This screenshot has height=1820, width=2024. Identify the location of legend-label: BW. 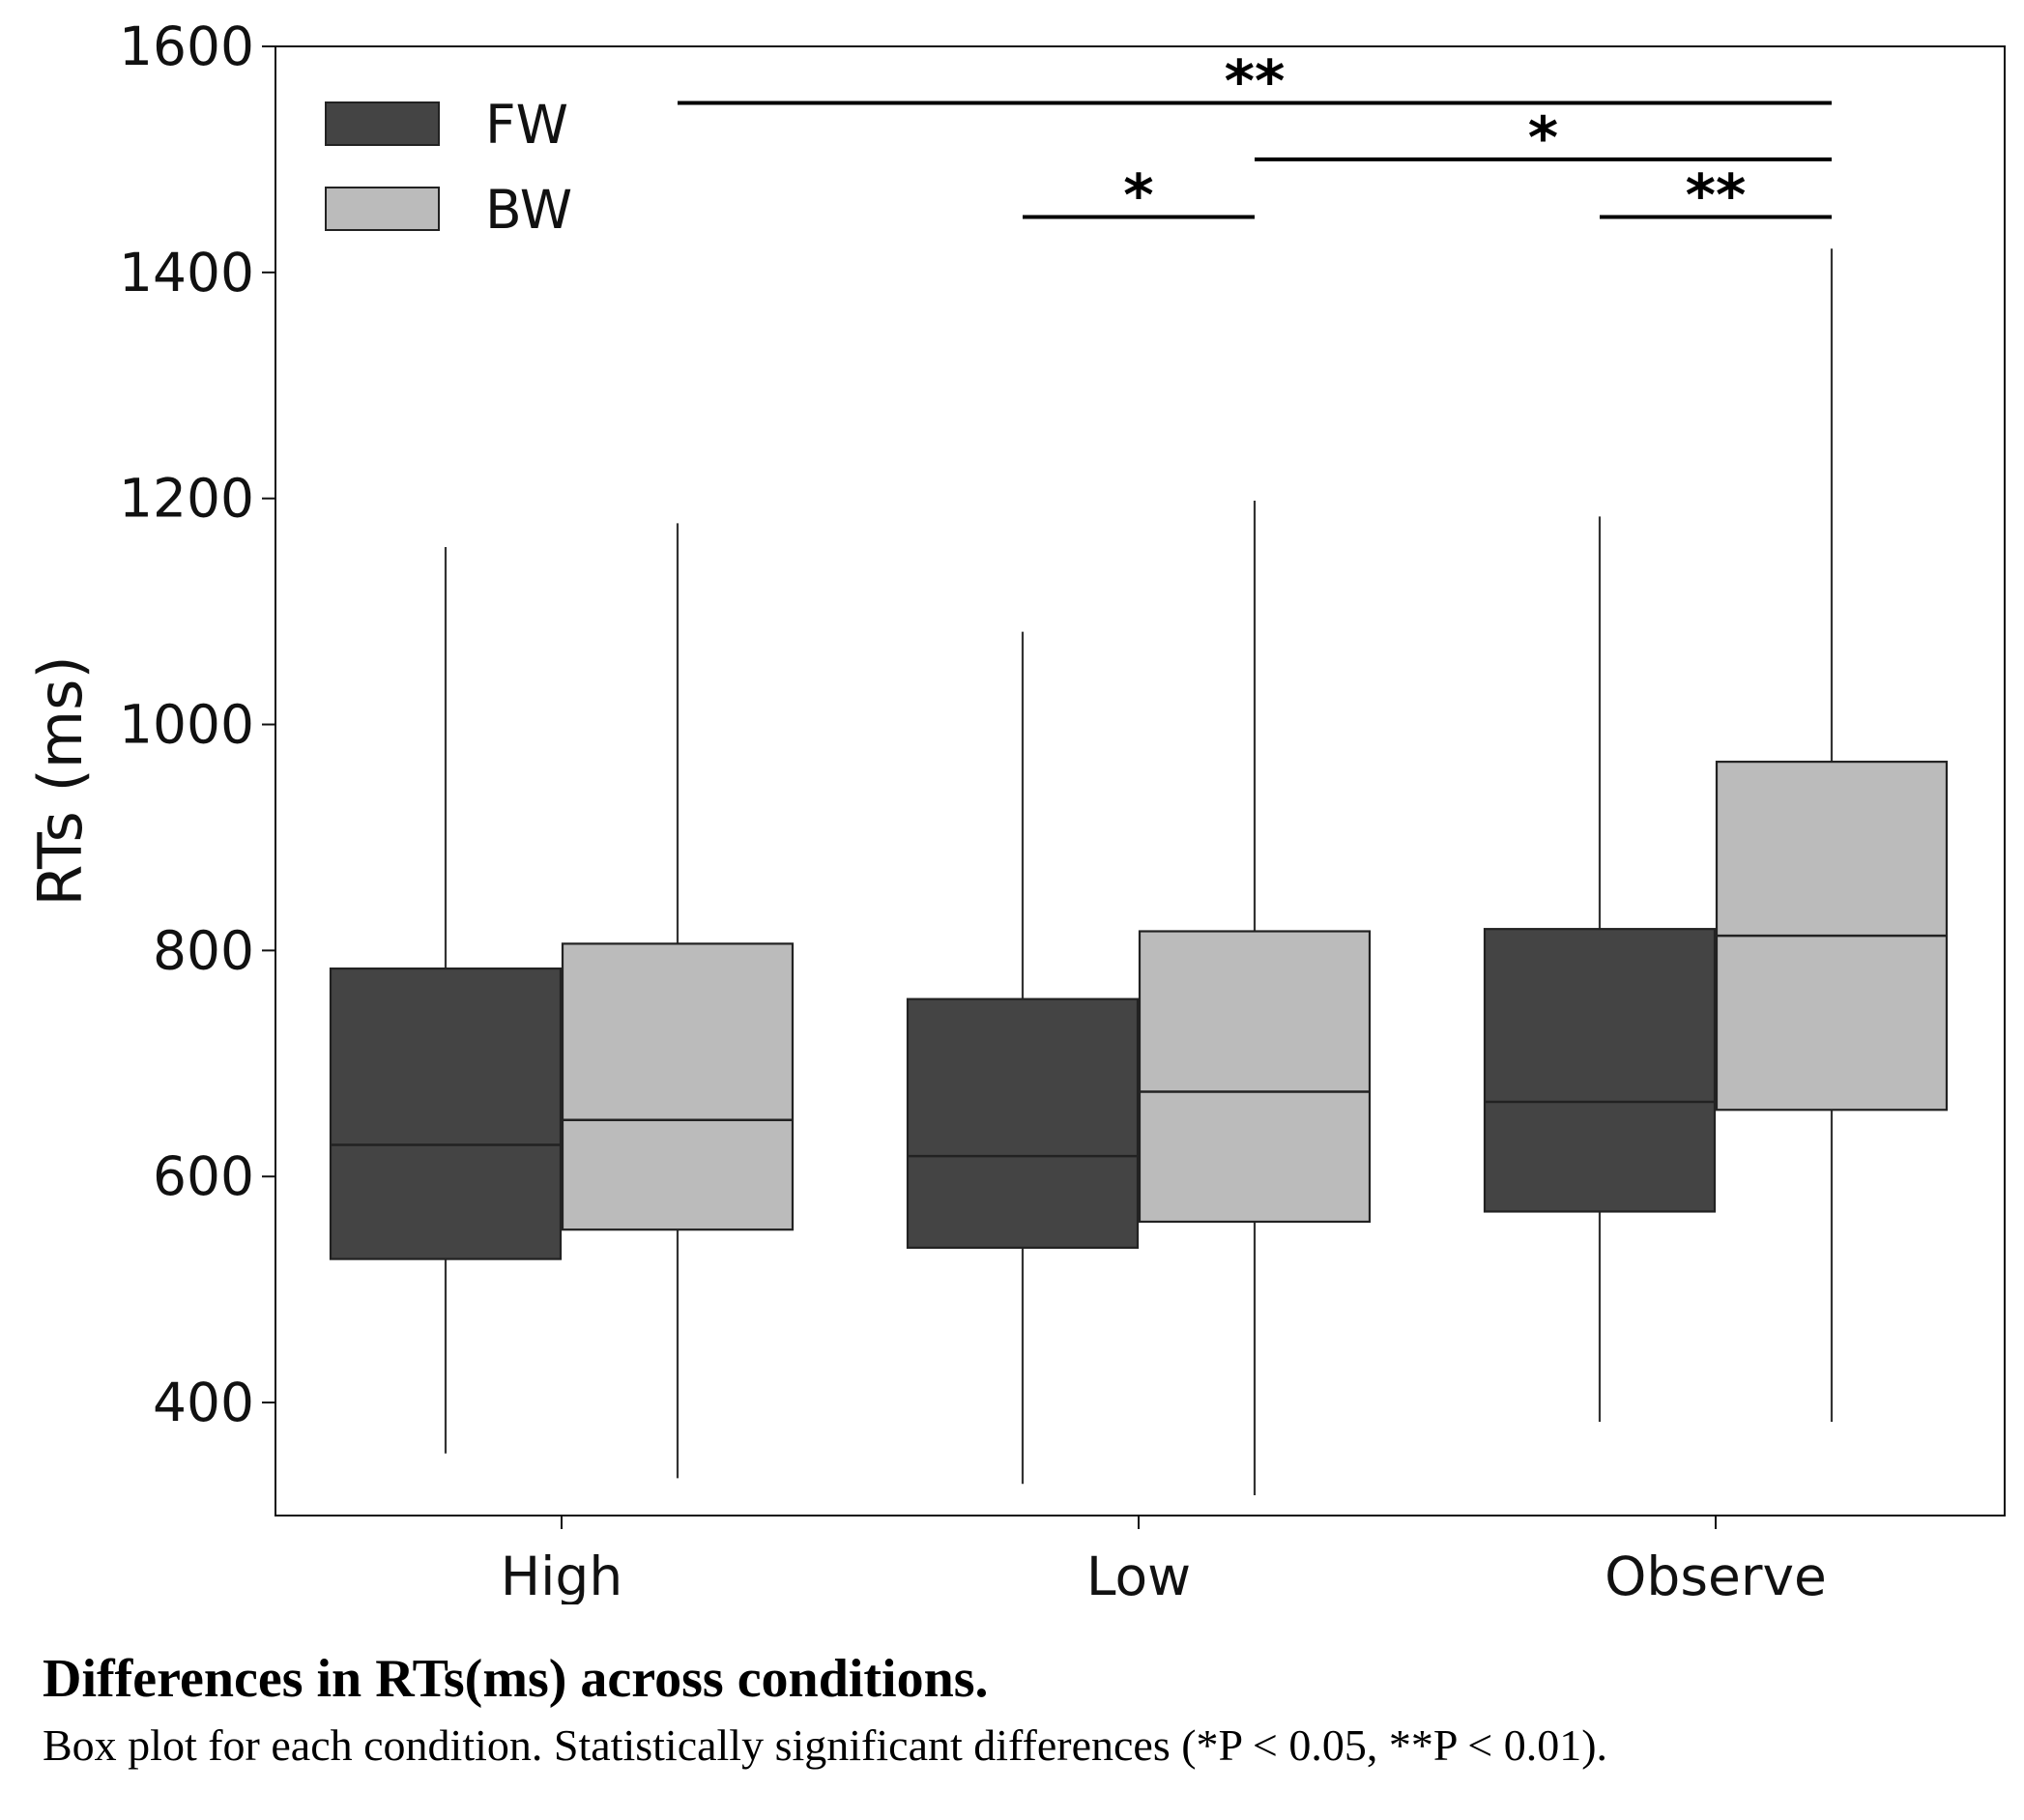
(528, 210).